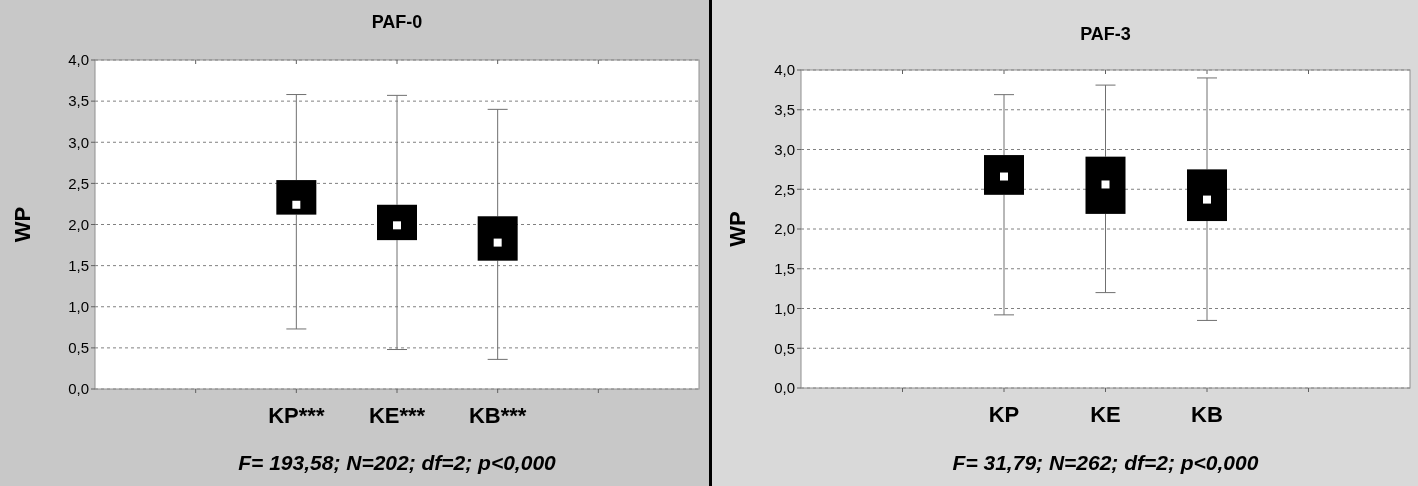 Image resolution: width=1418 pixels, height=486 pixels. I want to click on chart-title: PAF-0, so click(397, 22).